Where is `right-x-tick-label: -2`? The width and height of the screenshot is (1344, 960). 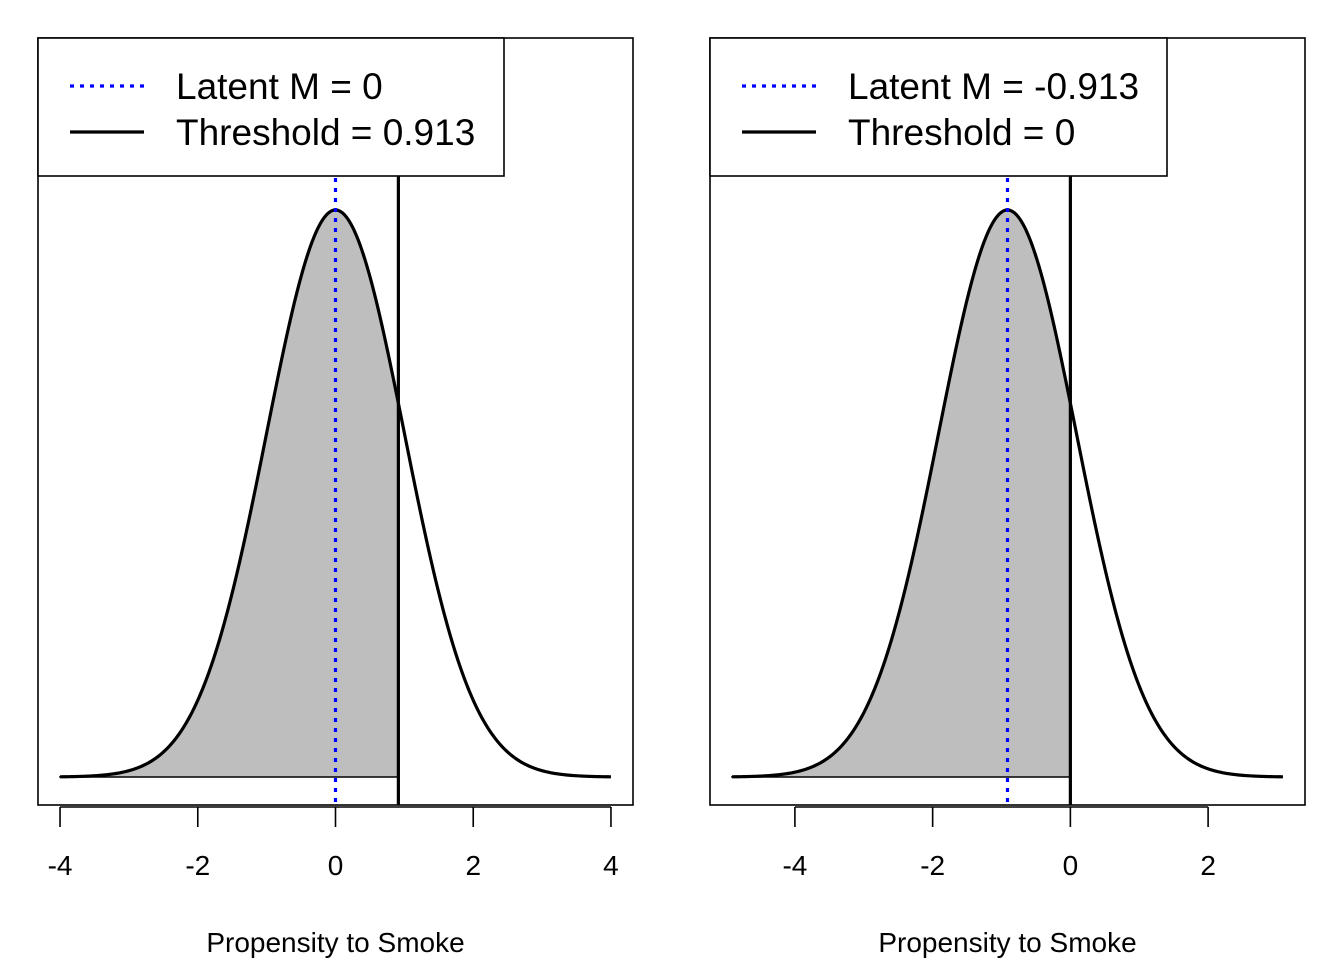
right-x-tick-label: -2 is located at coordinates (932, 865).